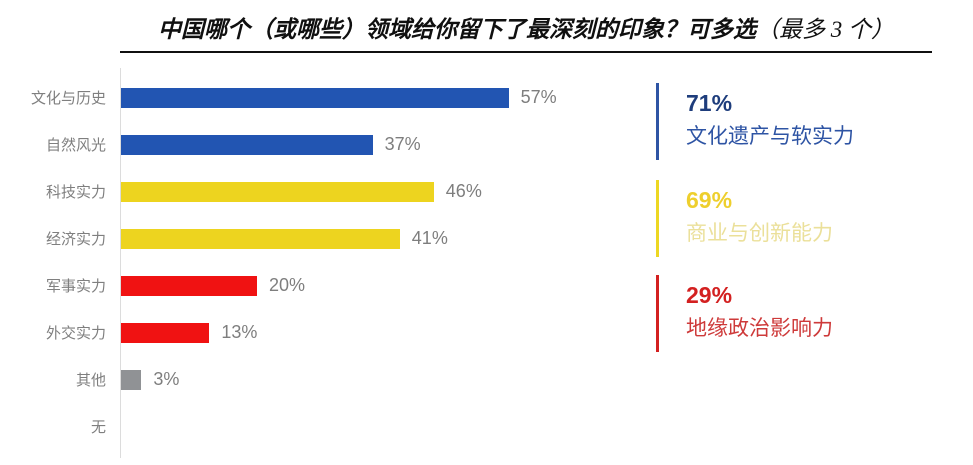  What do you see at coordinates (796, 218) in the screenshot?
I see `annotation-business-innovation: 69% 商业与创新能力` at bounding box center [796, 218].